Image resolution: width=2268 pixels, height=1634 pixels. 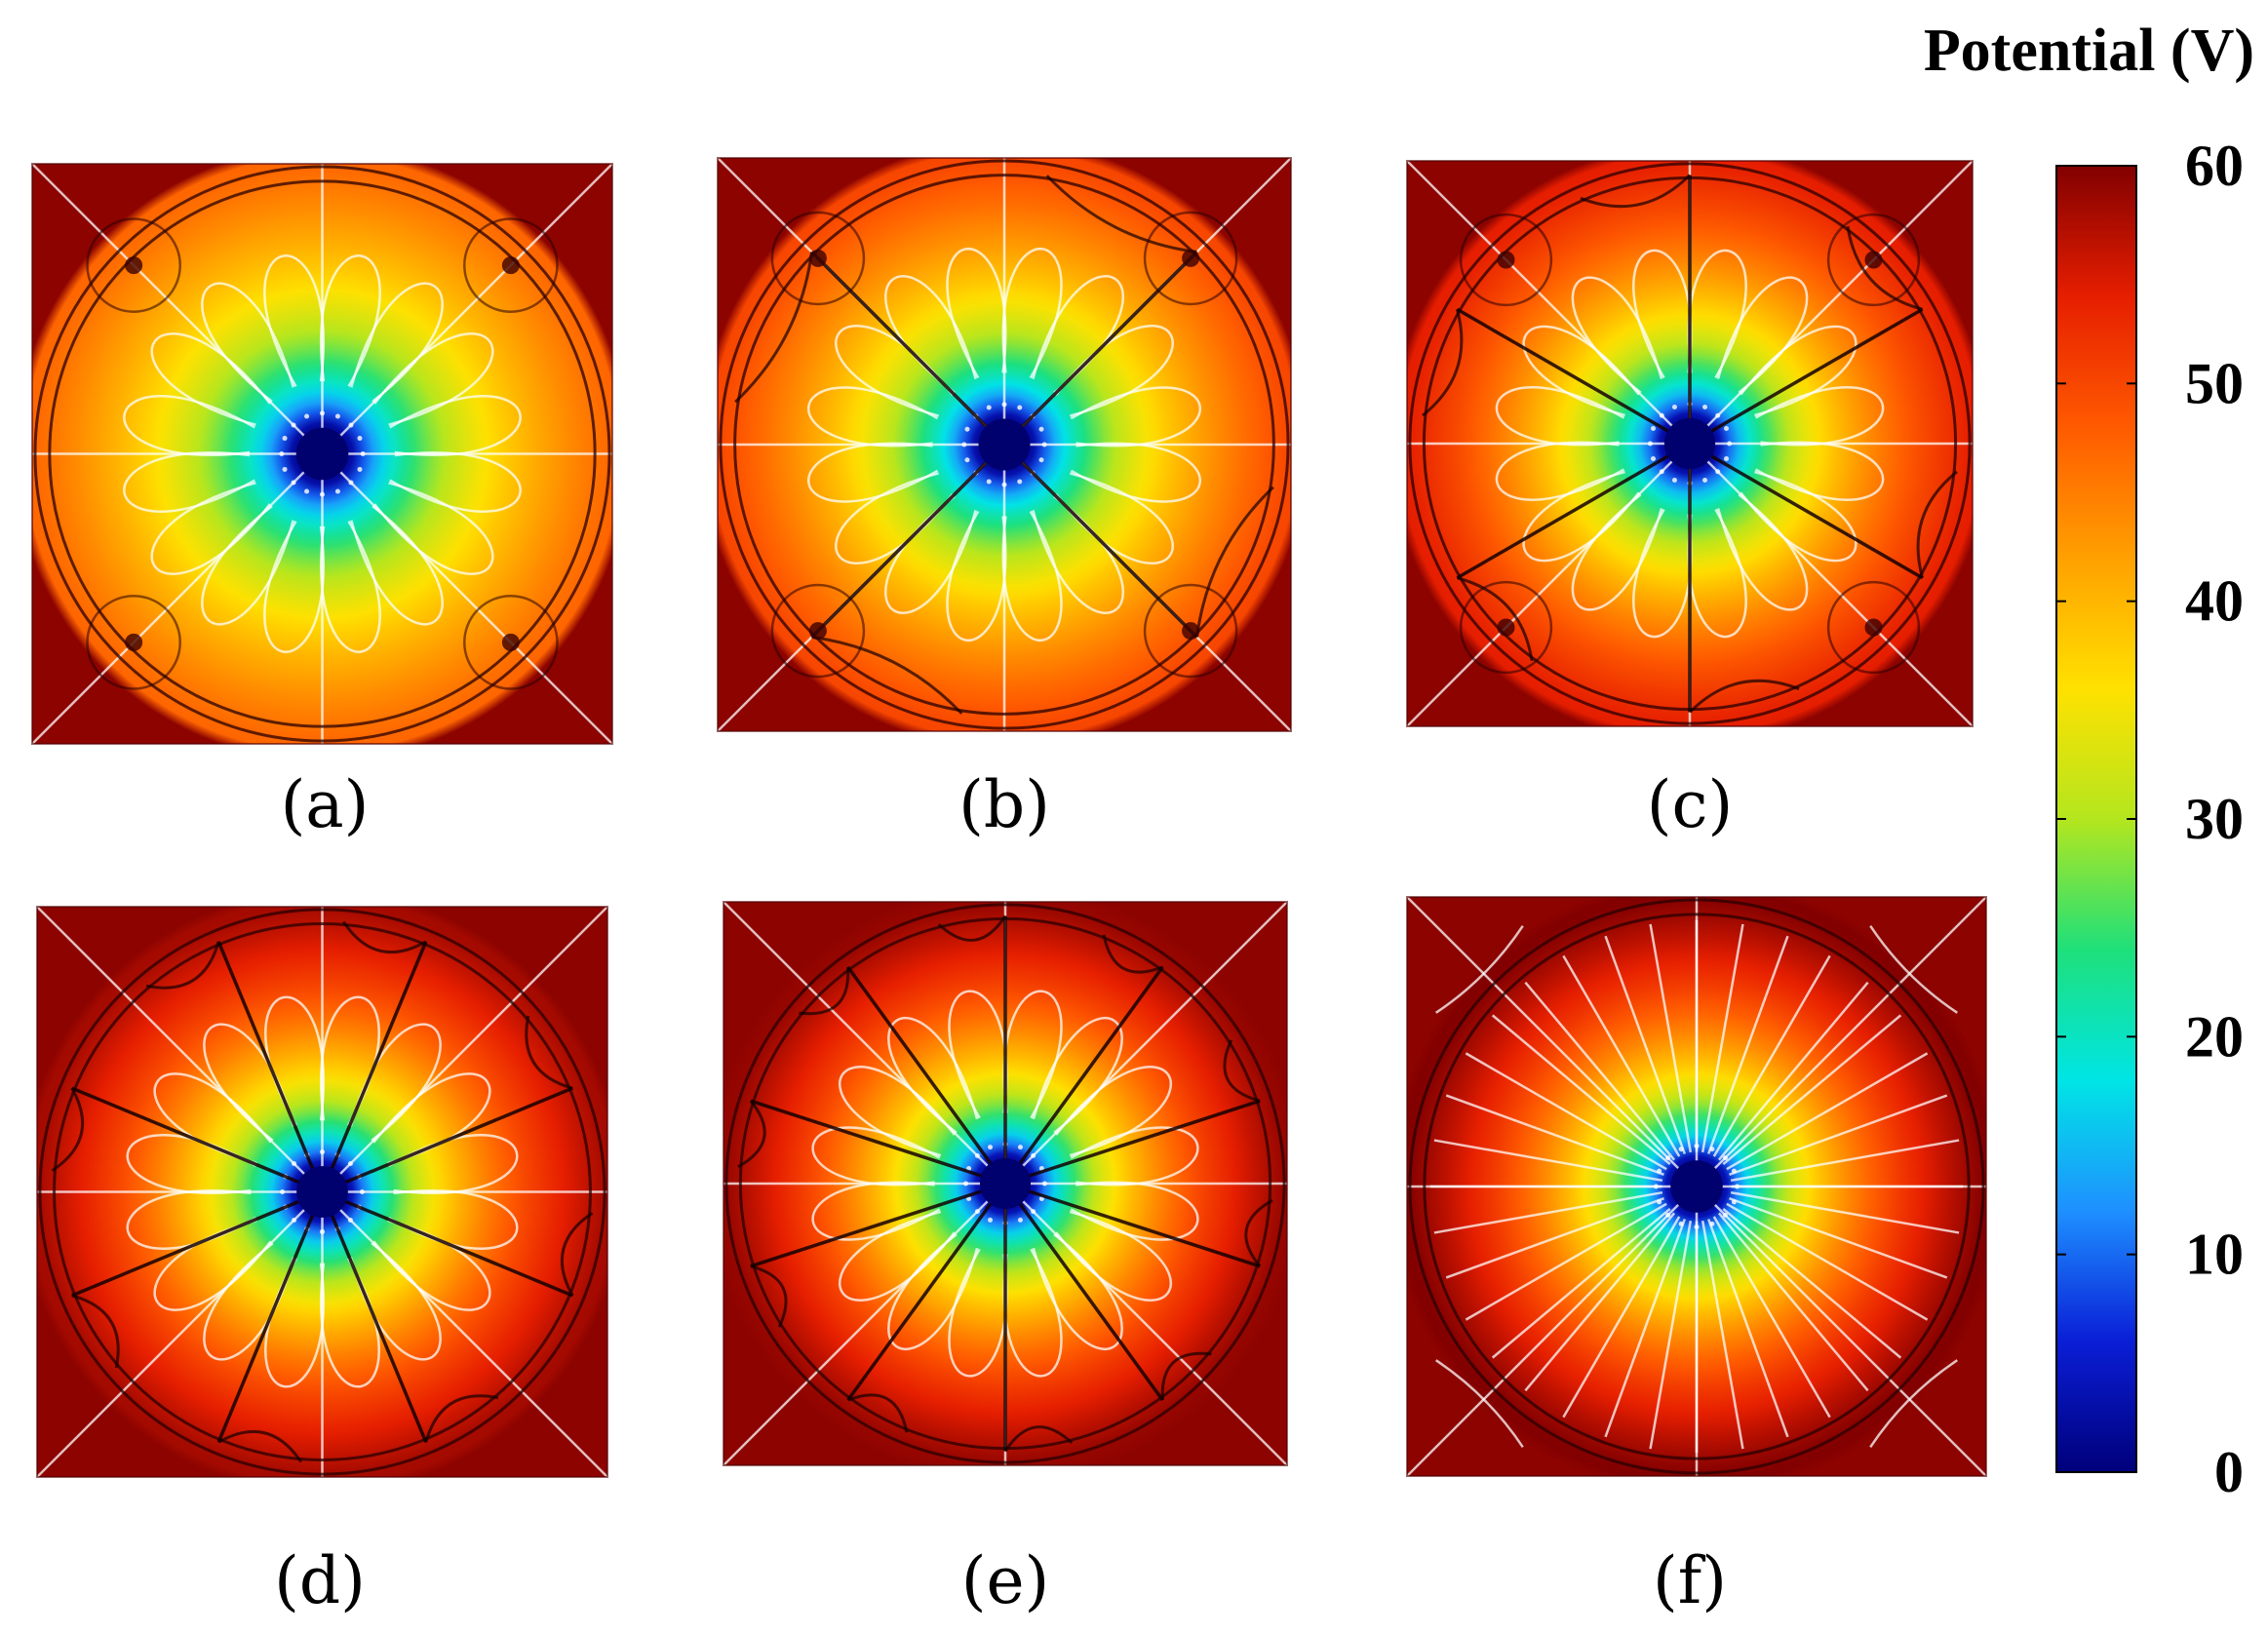 What do you see at coordinates (2214, 383) in the screenshot?
I see `colorbar-tick-label: 50` at bounding box center [2214, 383].